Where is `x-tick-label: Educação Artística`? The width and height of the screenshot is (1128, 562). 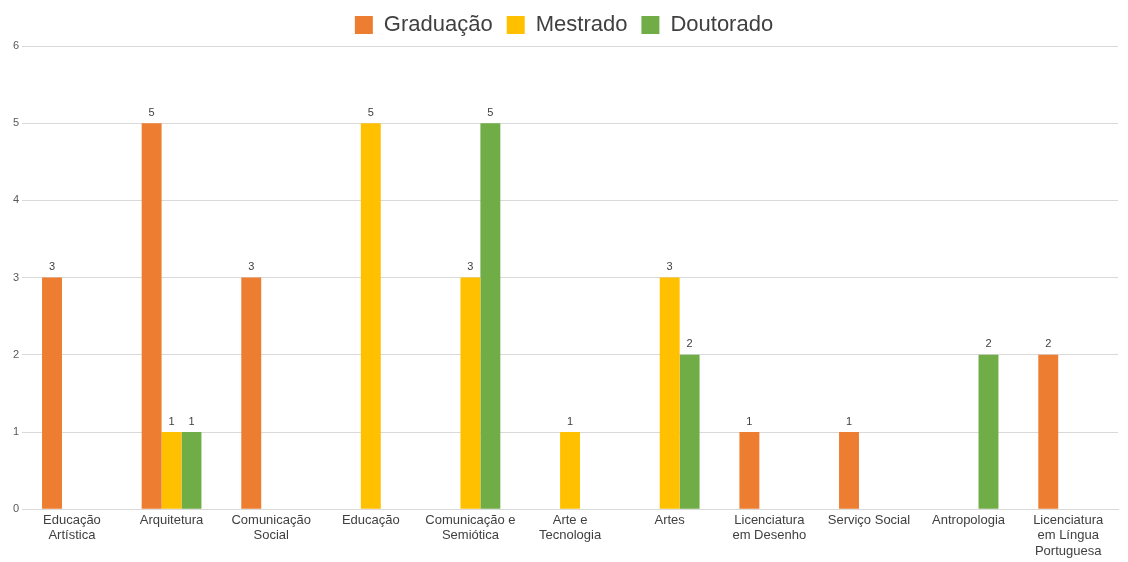 x-tick-label: Educação Artística is located at coordinates (72, 527).